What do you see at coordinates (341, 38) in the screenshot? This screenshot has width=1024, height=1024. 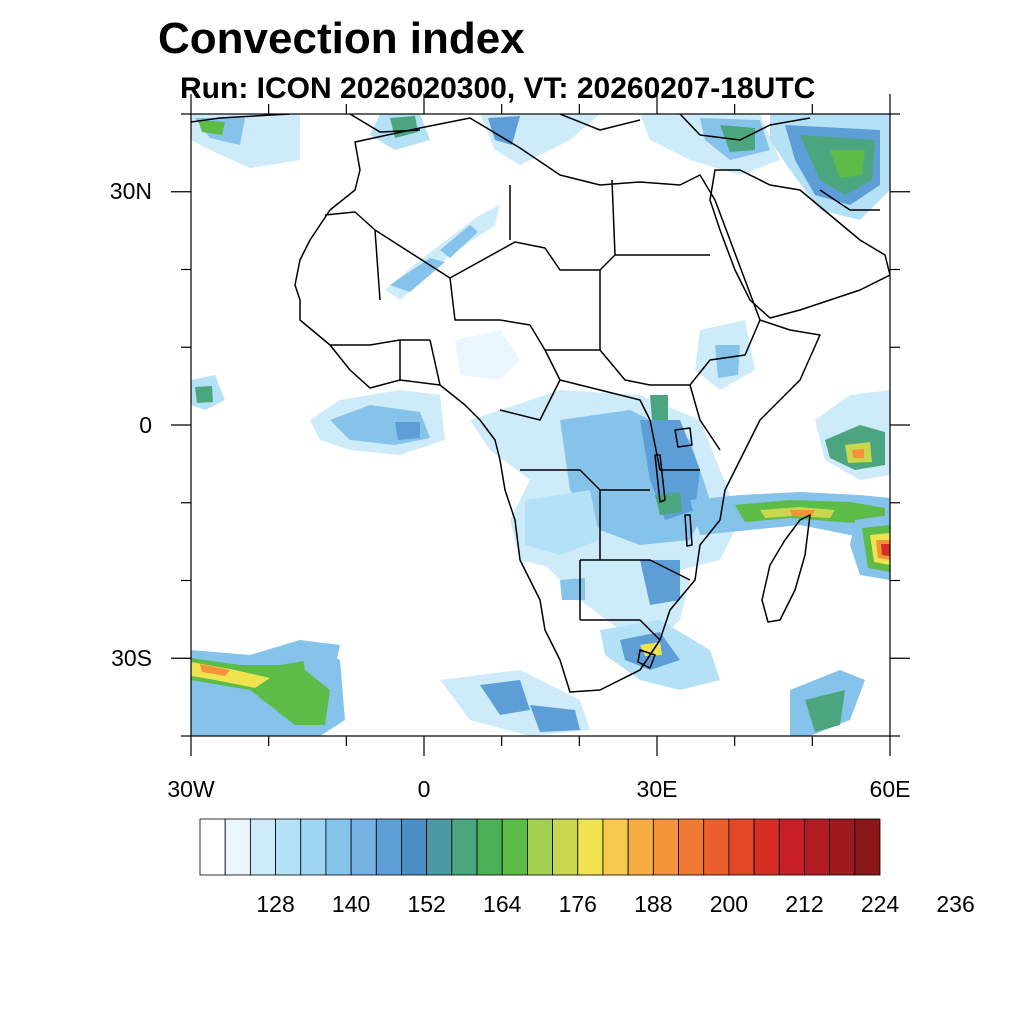 I see `chart-title: Convection index` at bounding box center [341, 38].